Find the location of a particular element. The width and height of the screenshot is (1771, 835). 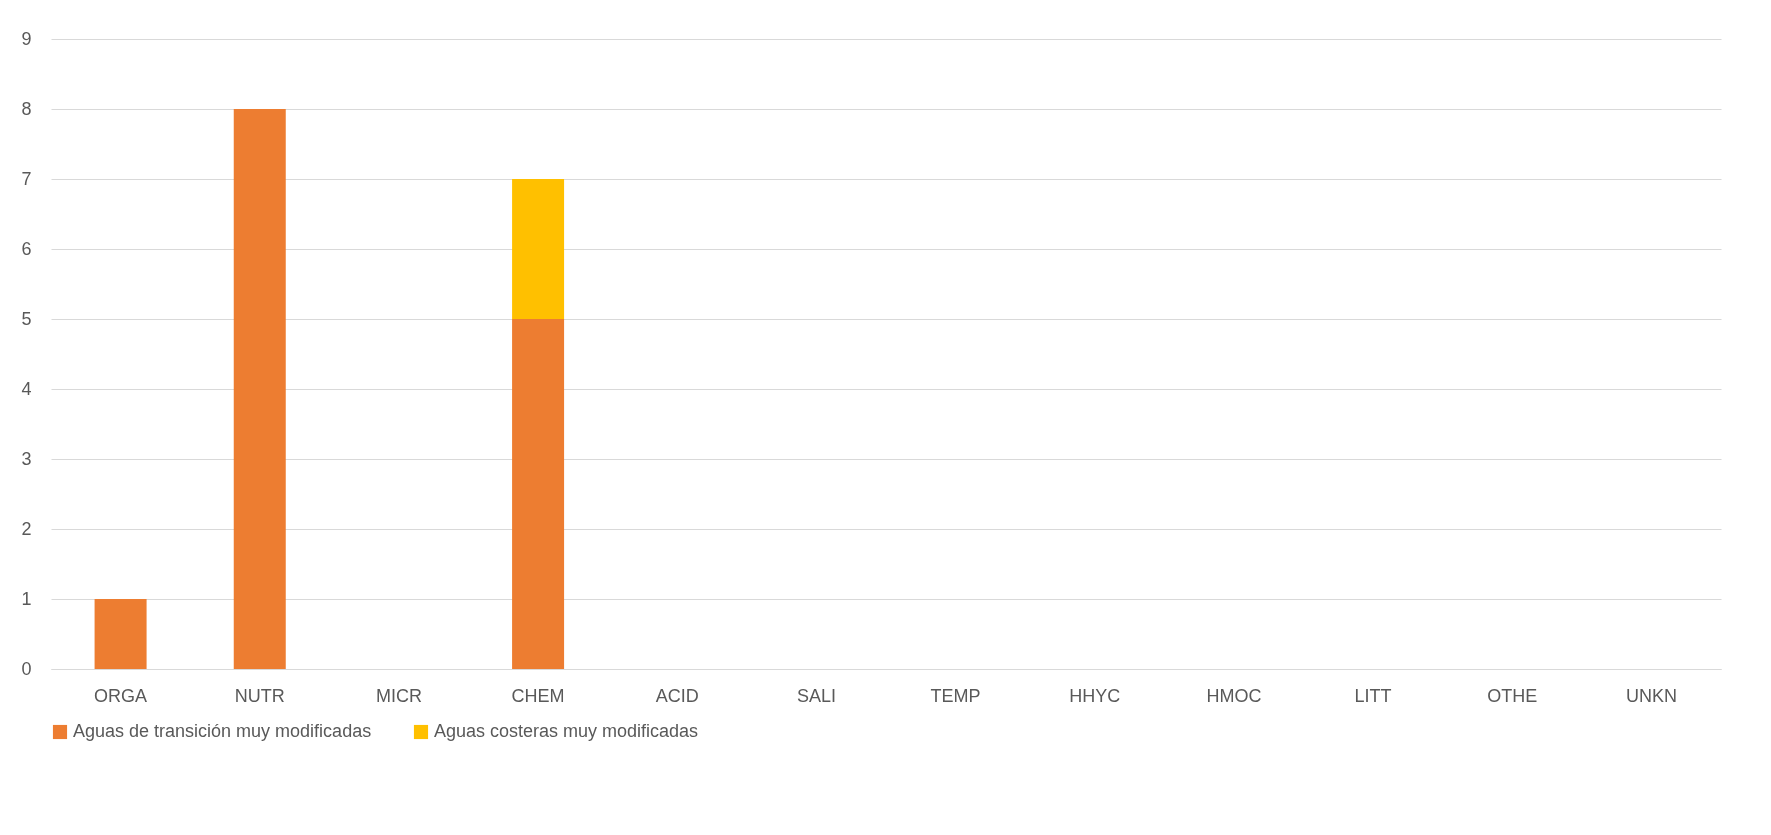

x-tick-label: HHYC is located at coordinates (1095, 695).